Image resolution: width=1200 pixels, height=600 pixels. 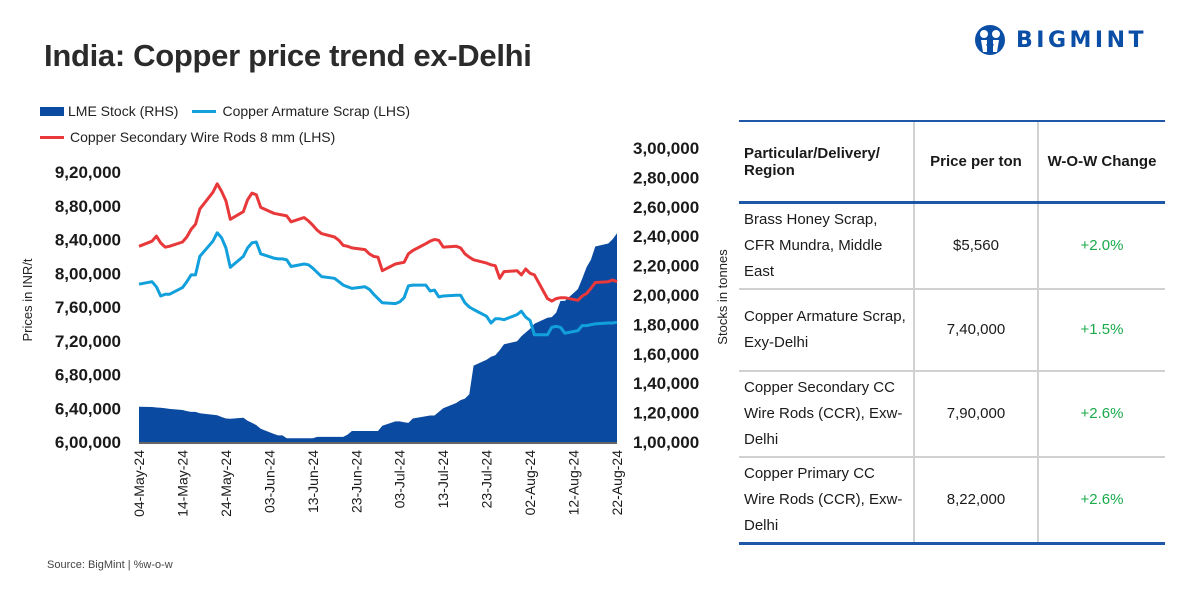 I want to click on legend-swatch-lme-stock, so click(x=52, y=111).